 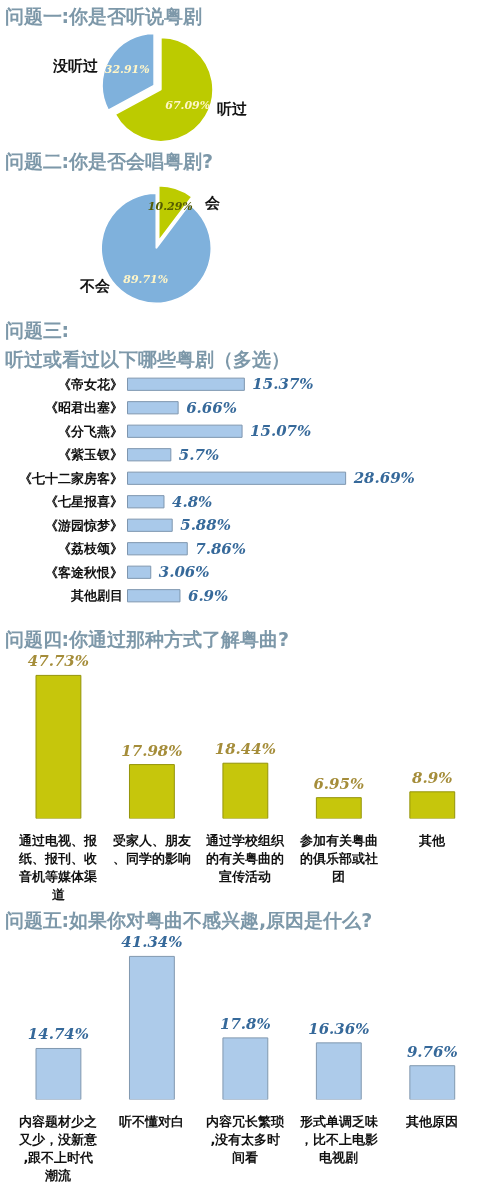 I want to click on x-tick-label: 形式单调乏味，比不上电影电视剧, so click(x=338, y=1139).